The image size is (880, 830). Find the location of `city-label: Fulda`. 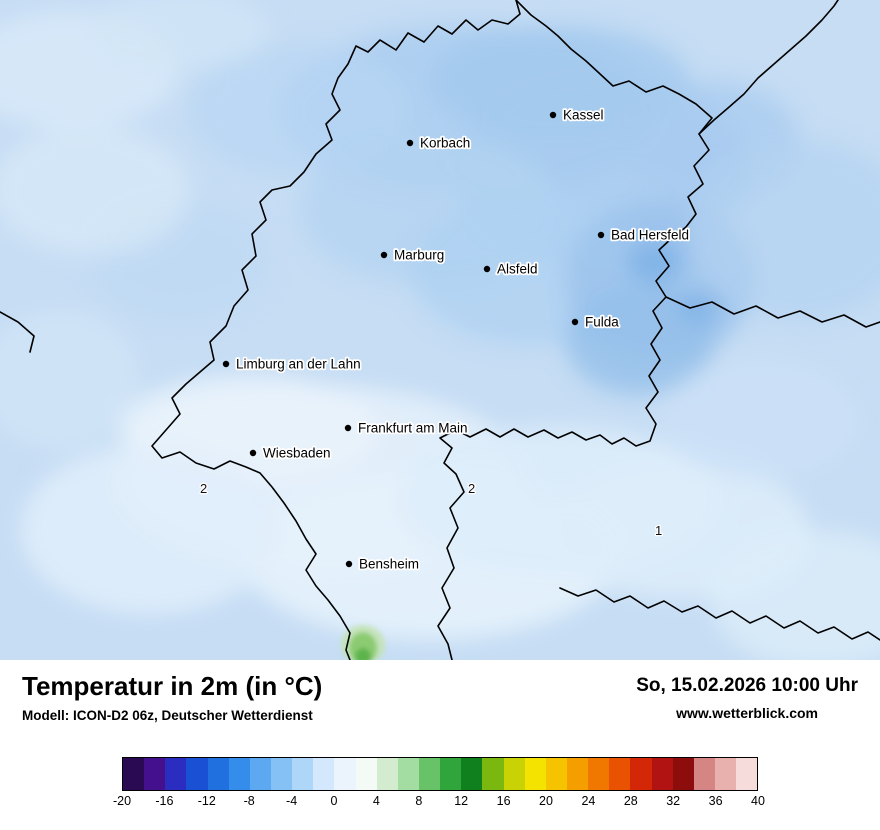

city-label: Fulda is located at coordinates (602, 322).